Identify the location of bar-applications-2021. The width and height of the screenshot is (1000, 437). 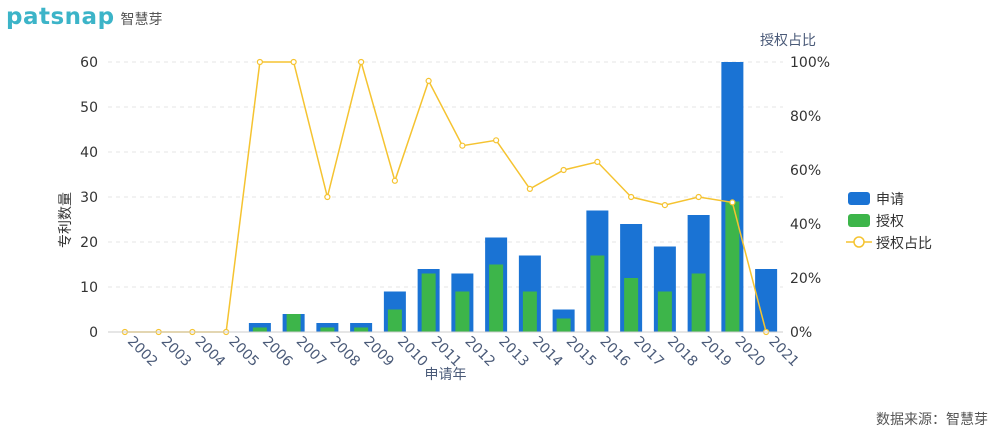
(766, 300).